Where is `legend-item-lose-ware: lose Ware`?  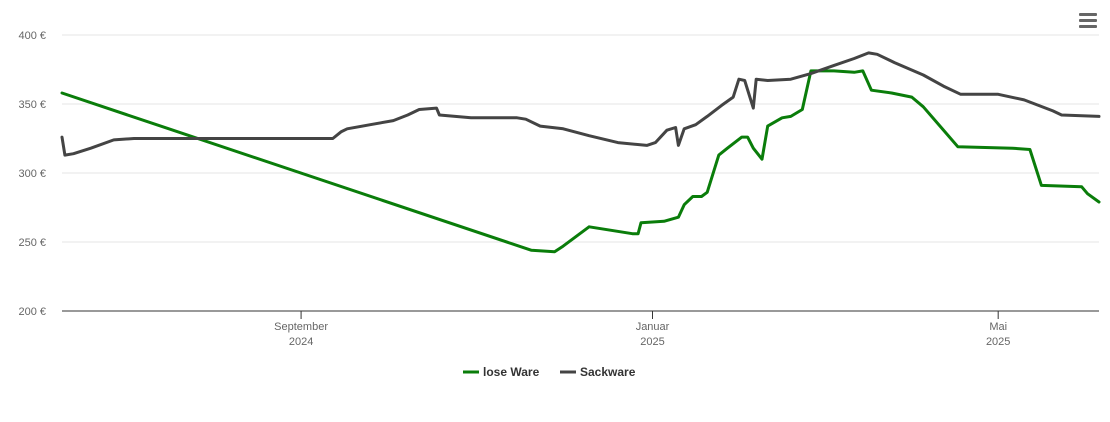
legend-item-lose-ware: lose Ware is located at coordinates (501, 372).